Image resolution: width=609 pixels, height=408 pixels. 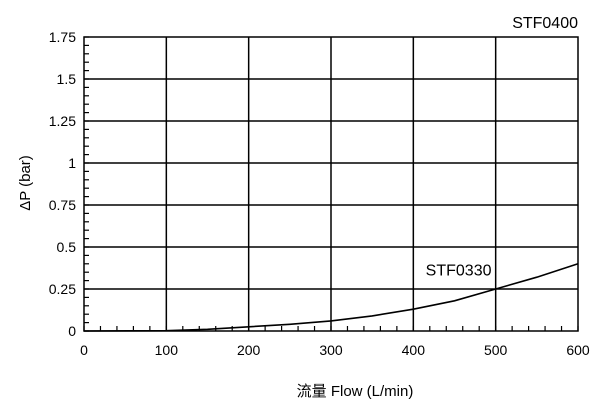 I want to click on x-tick-label: 500, so click(x=496, y=350).